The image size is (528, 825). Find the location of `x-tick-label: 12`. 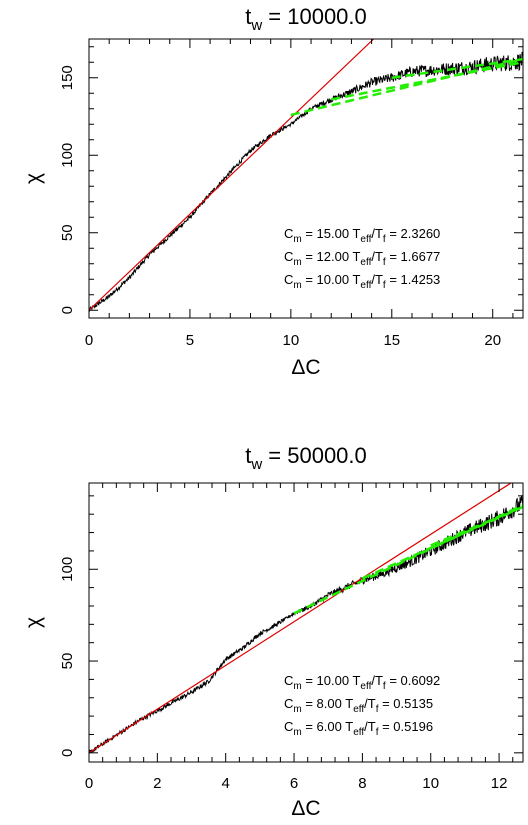

x-tick-label: 12 is located at coordinates (499, 783).